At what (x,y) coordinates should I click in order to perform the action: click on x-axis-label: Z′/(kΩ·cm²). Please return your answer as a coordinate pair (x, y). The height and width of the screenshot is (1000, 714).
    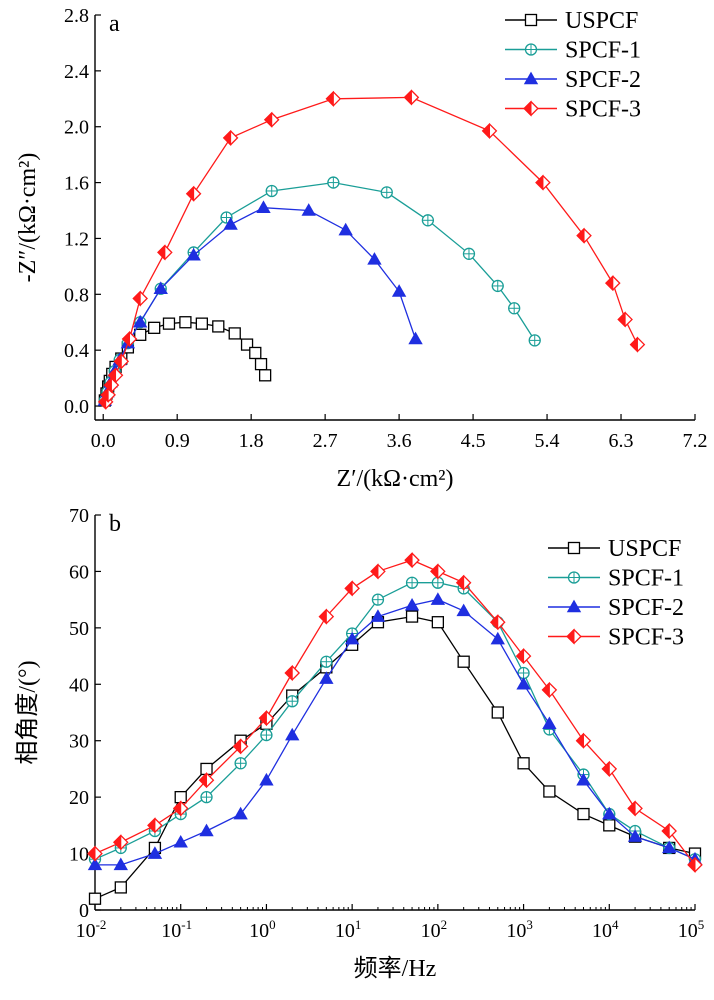
    Looking at the image, I should click on (395, 479).